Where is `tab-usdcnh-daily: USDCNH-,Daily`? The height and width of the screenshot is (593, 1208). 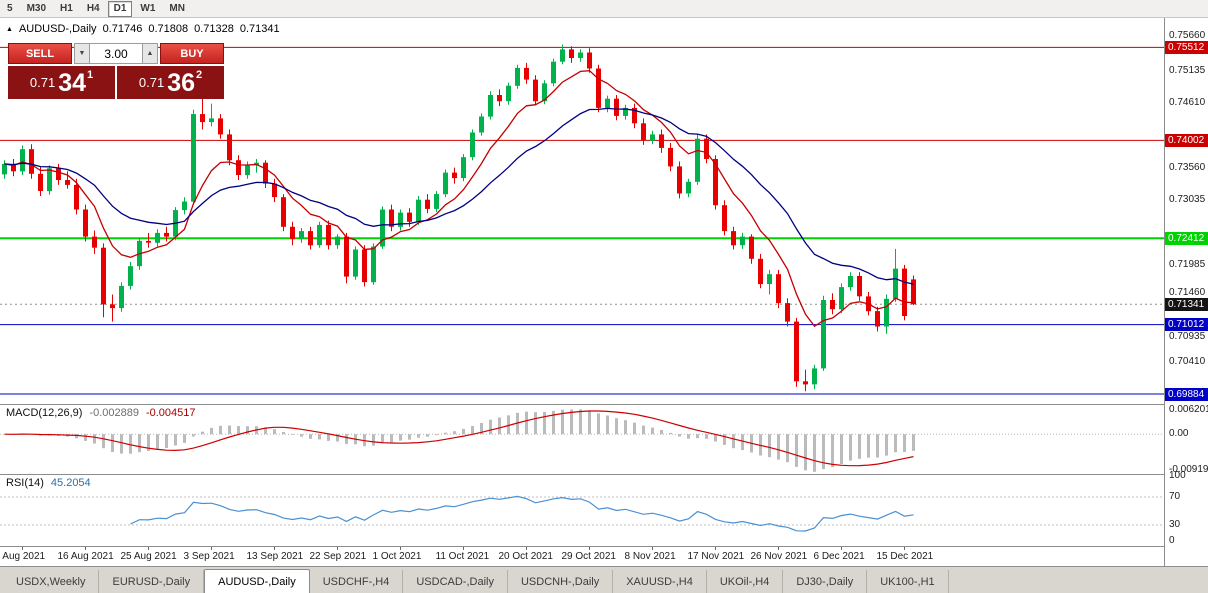 tab-usdcnh-daily: USDCNH-,Daily is located at coordinates (561, 581).